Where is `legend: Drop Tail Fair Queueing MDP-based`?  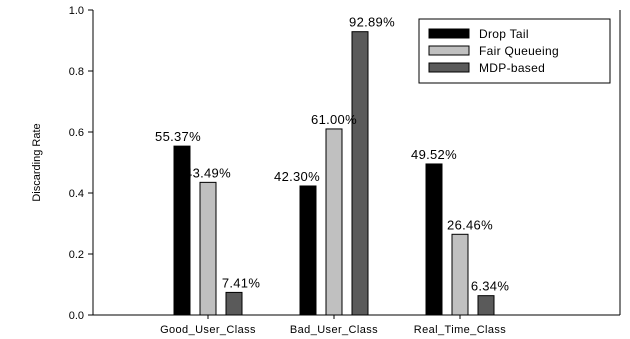 legend: Drop Tail Fair Queueing MDP-based is located at coordinates (514, 51).